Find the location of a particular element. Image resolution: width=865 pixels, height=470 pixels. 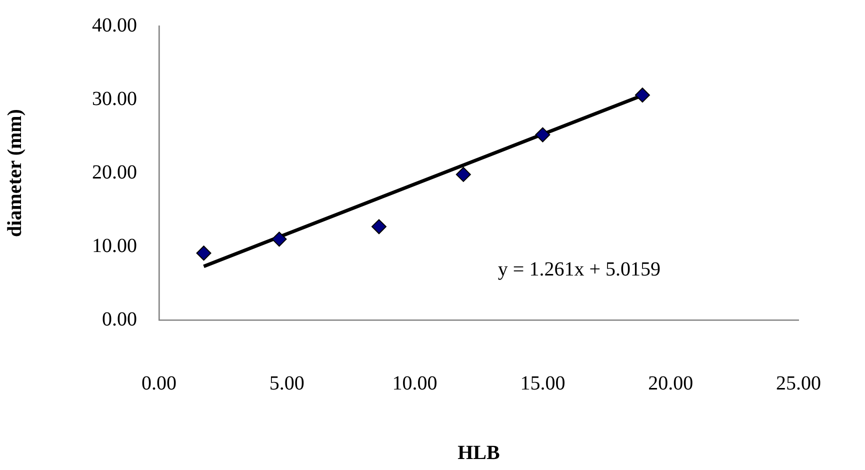

x-tick-label: 25.00 is located at coordinates (798, 383).